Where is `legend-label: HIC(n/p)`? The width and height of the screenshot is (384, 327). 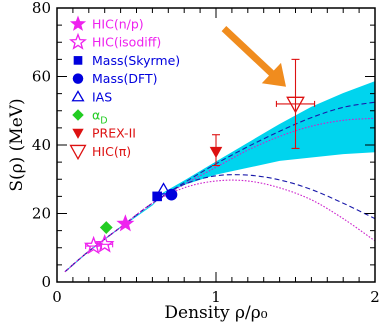 legend-label: HIC(n/p) is located at coordinates (118, 24).